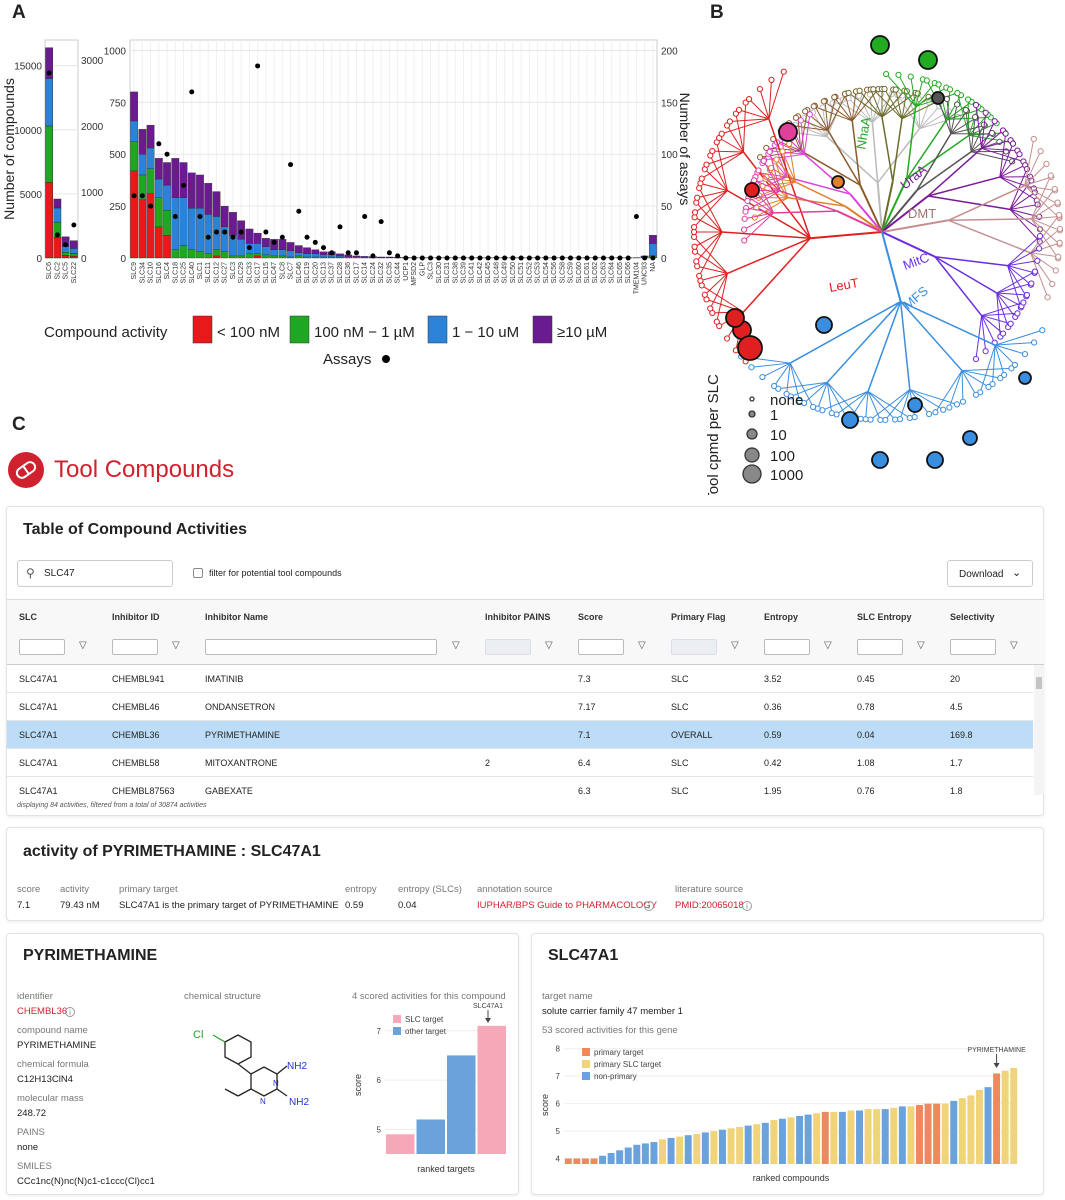 This screenshot has width=1065, height=1200. What do you see at coordinates (202, 329) in the screenshot?
I see `legend-swatch` at bounding box center [202, 329].